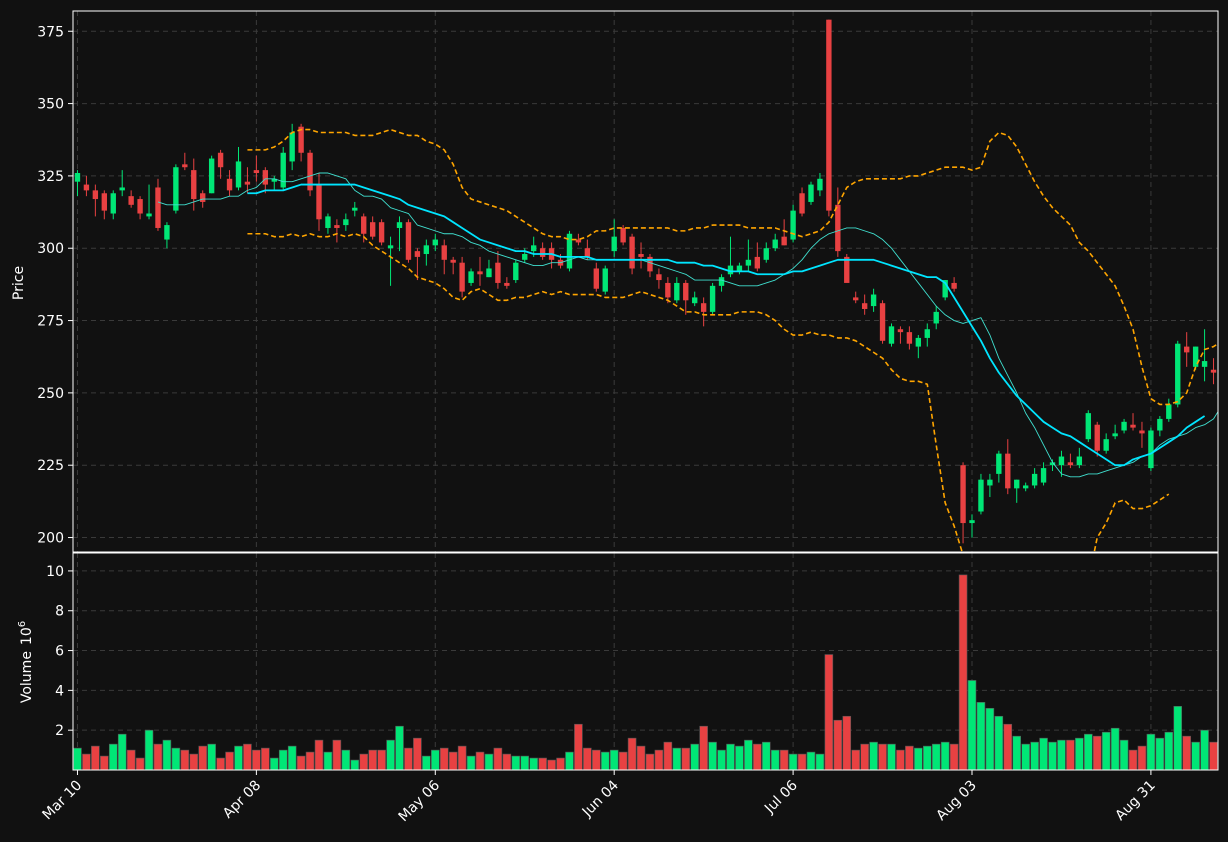  What do you see at coordinates (55, 381) in the screenshot?
I see `y-axis-ticks: 200 225 250 275 300 325 350 375 2 4 6 8 10` at bounding box center [55, 381].